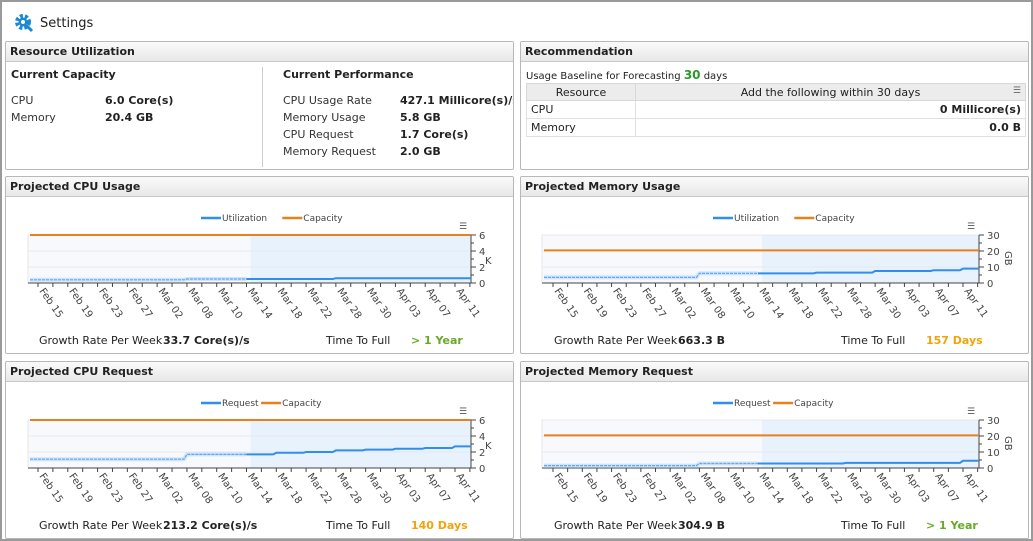  What do you see at coordinates (324, 117) in the screenshot?
I see `performance-label: Memory Usage` at bounding box center [324, 117].